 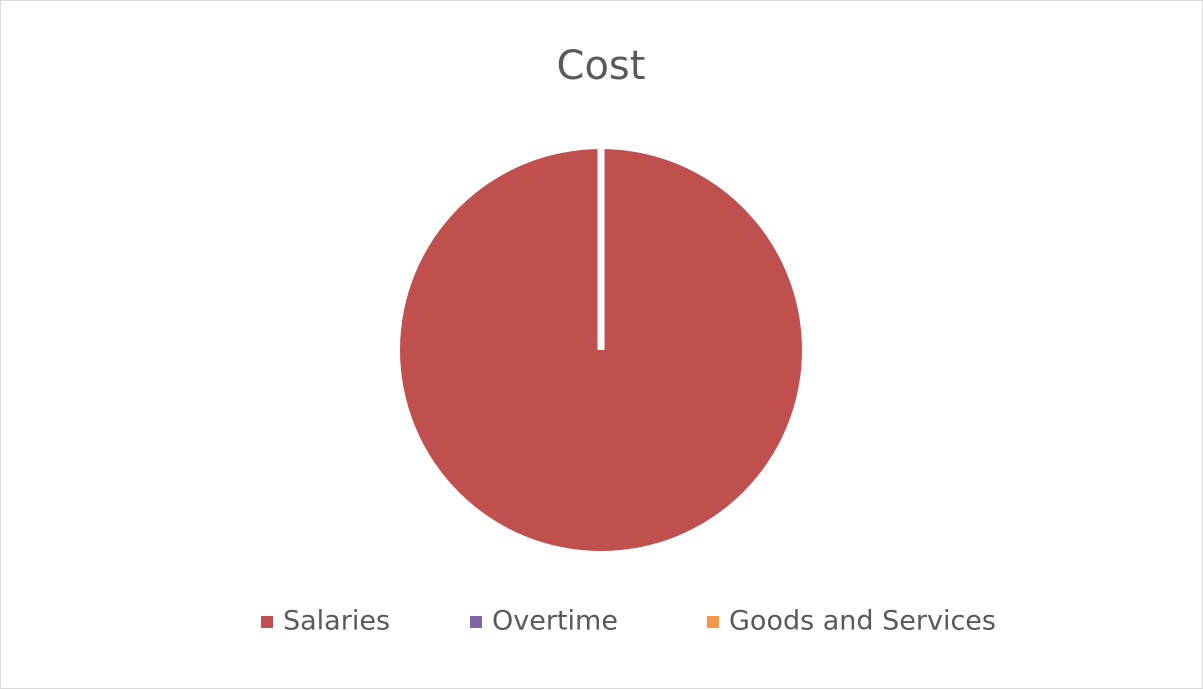 What do you see at coordinates (555, 621) in the screenshot?
I see `legend-label: Overtime` at bounding box center [555, 621].